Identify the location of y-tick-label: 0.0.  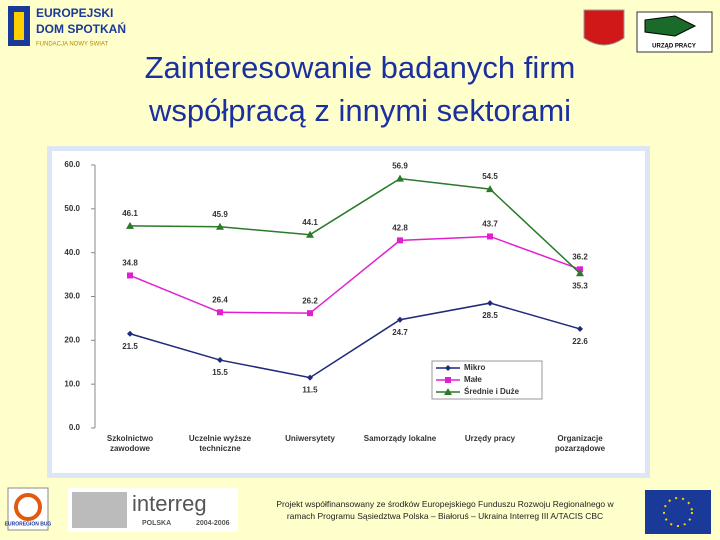
(75, 427).